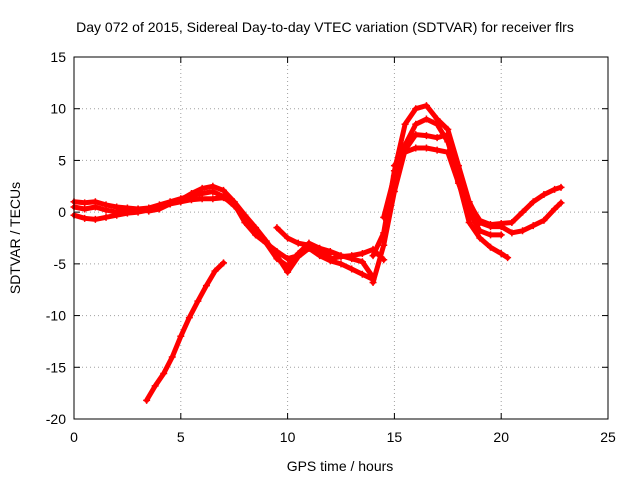 The image size is (640, 480). I want to click on x-tick-label: 10, so click(288, 437).